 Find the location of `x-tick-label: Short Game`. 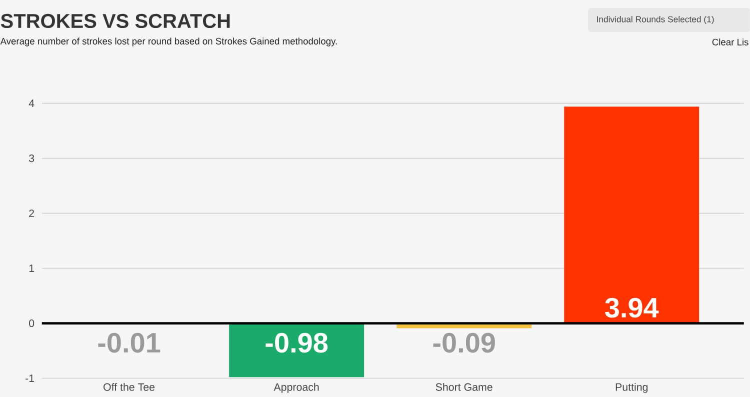

x-tick-label: Short Game is located at coordinates (464, 386).